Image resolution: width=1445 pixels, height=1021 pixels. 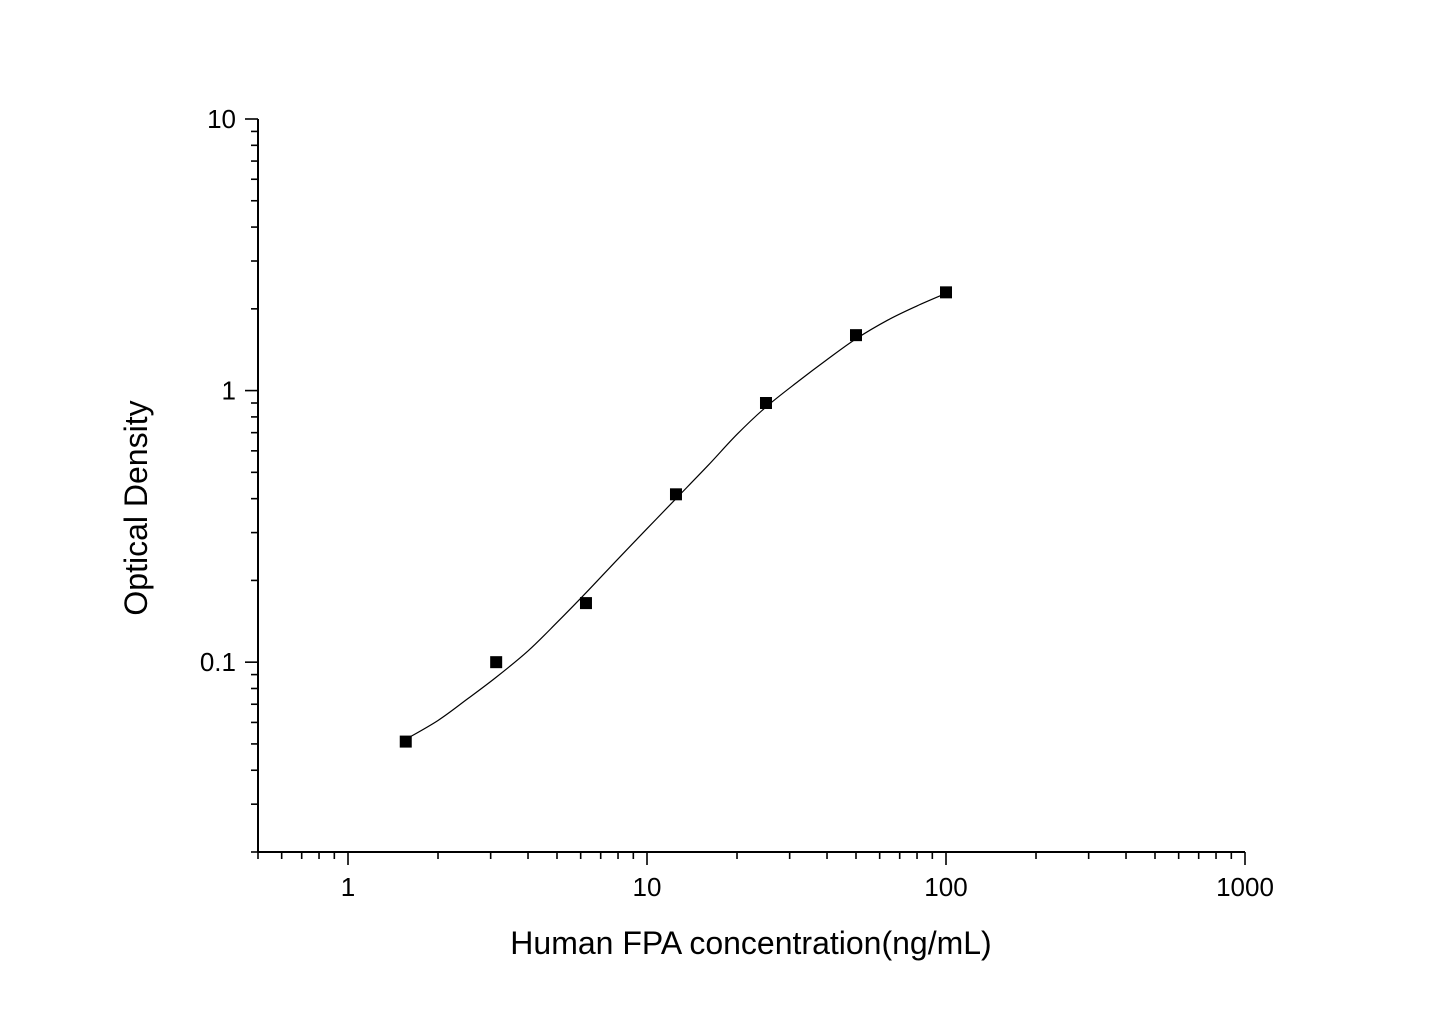 What do you see at coordinates (221, 119) in the screenshot?
I see `y-tick-label: 10` at bounding box center [221, 119].